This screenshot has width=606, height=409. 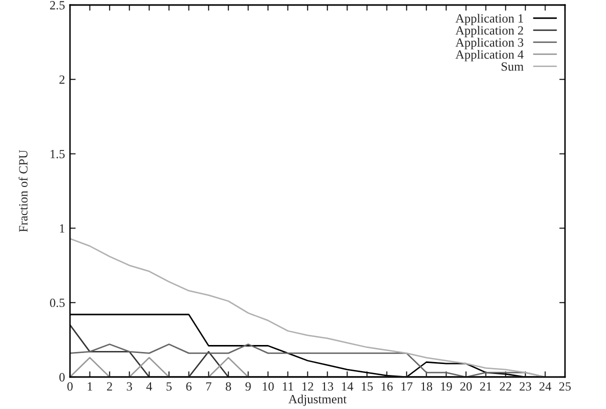 What do you see at coordinates (169, 386) in the screenshot?
I see `x-tick-label: 5` at bounding box center [169, 386].